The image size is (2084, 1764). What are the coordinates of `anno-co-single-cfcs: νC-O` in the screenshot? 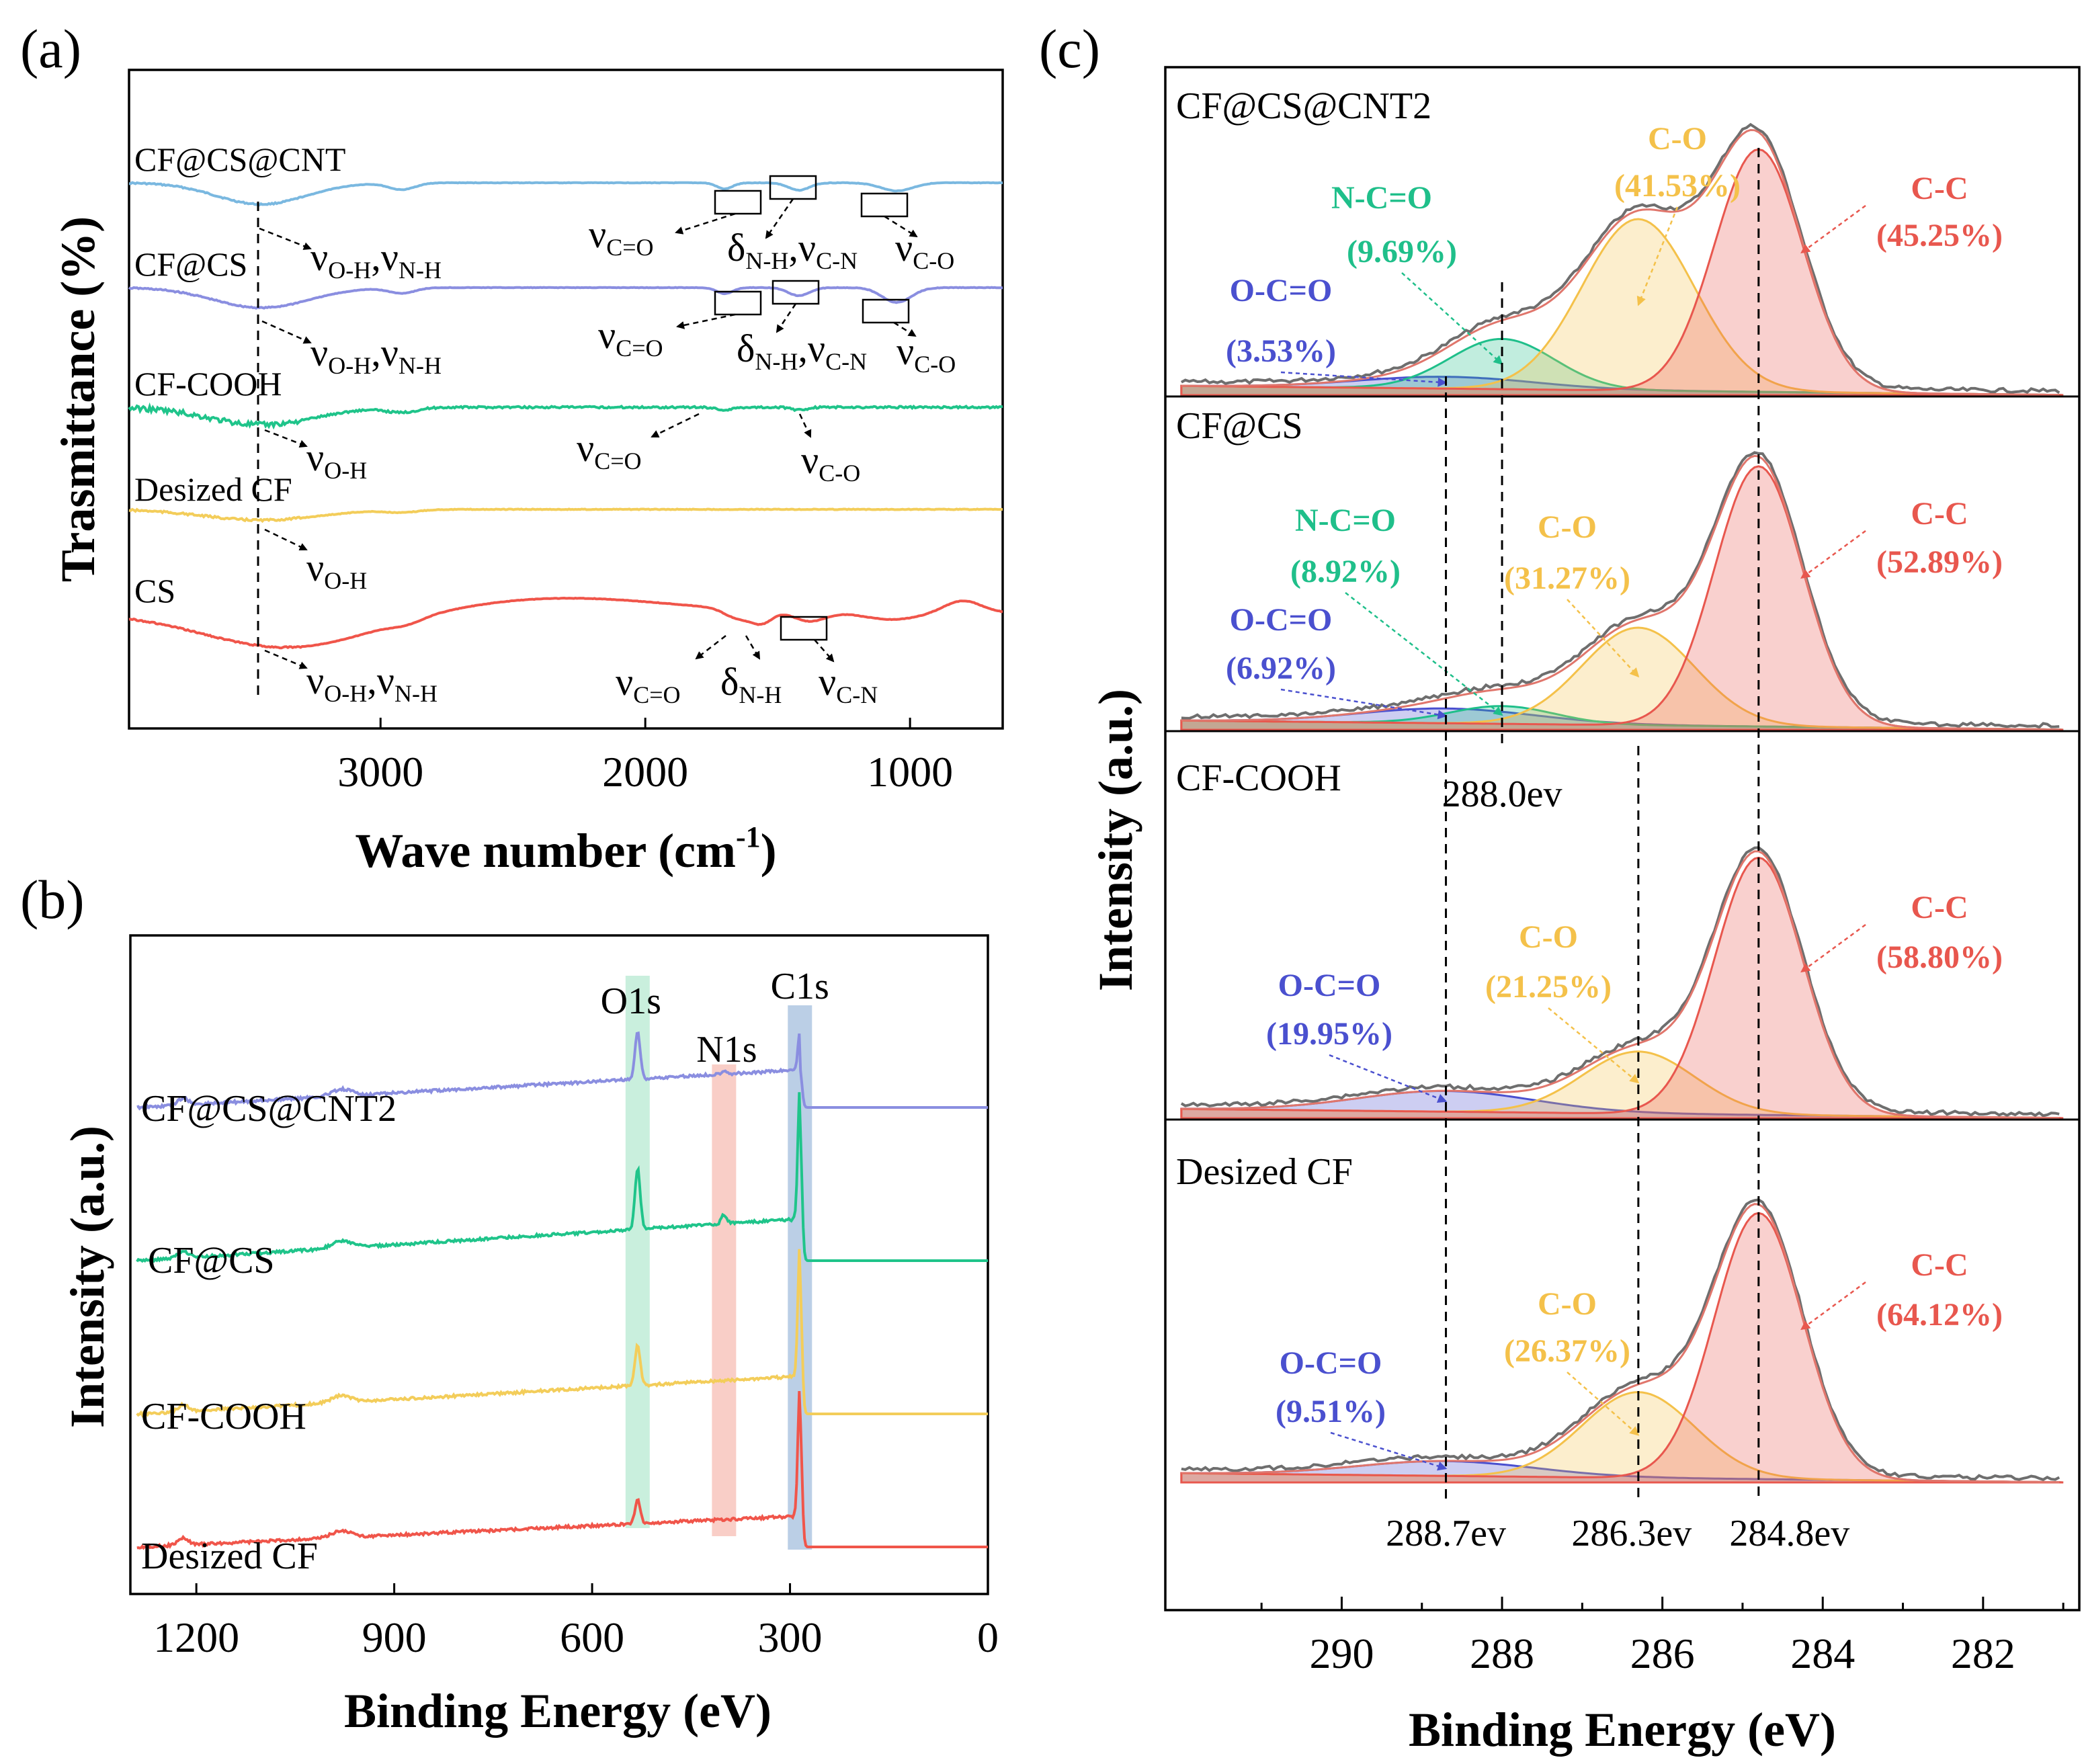 It's located at (927, 353).